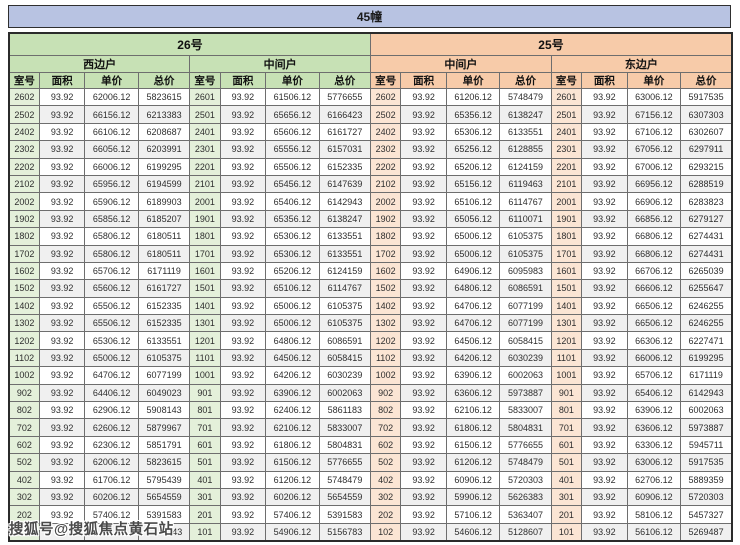  Describe the element at coordinates (525, 514) in the screenshot. I see `cell-total-price: 5363407` at that location.